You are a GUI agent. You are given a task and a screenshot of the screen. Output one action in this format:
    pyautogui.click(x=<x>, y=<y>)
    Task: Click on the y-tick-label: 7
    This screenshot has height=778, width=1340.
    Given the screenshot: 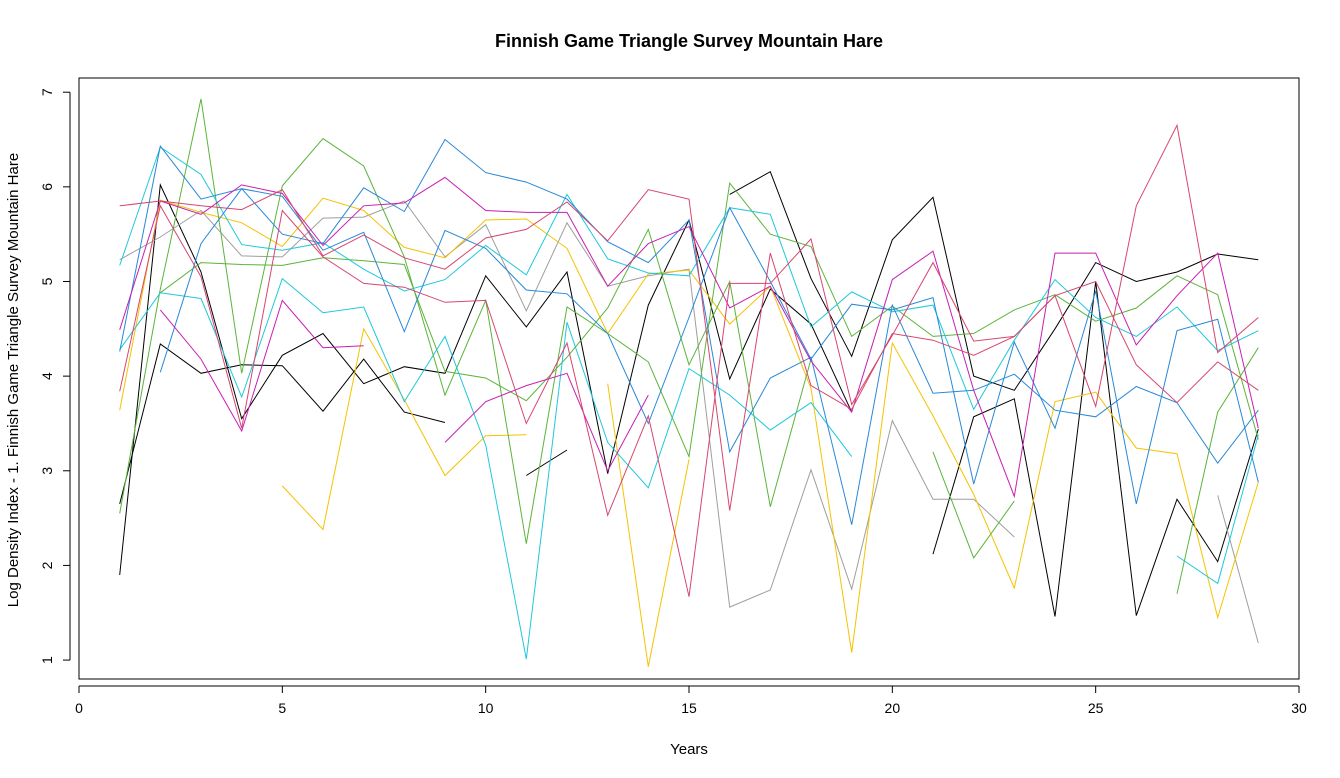 What is the action you would take?
    pyautogui.click(x=47, y=92)
    